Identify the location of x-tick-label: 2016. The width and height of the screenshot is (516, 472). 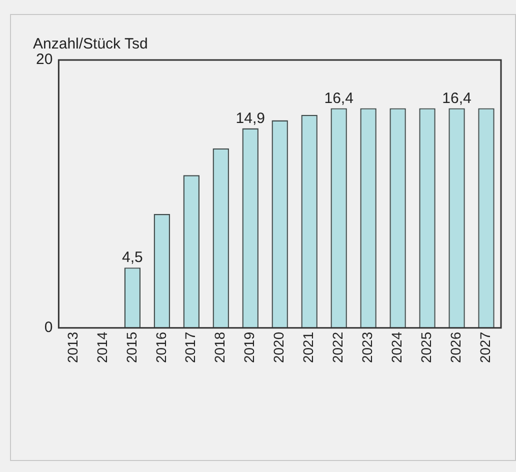
(160, 348).